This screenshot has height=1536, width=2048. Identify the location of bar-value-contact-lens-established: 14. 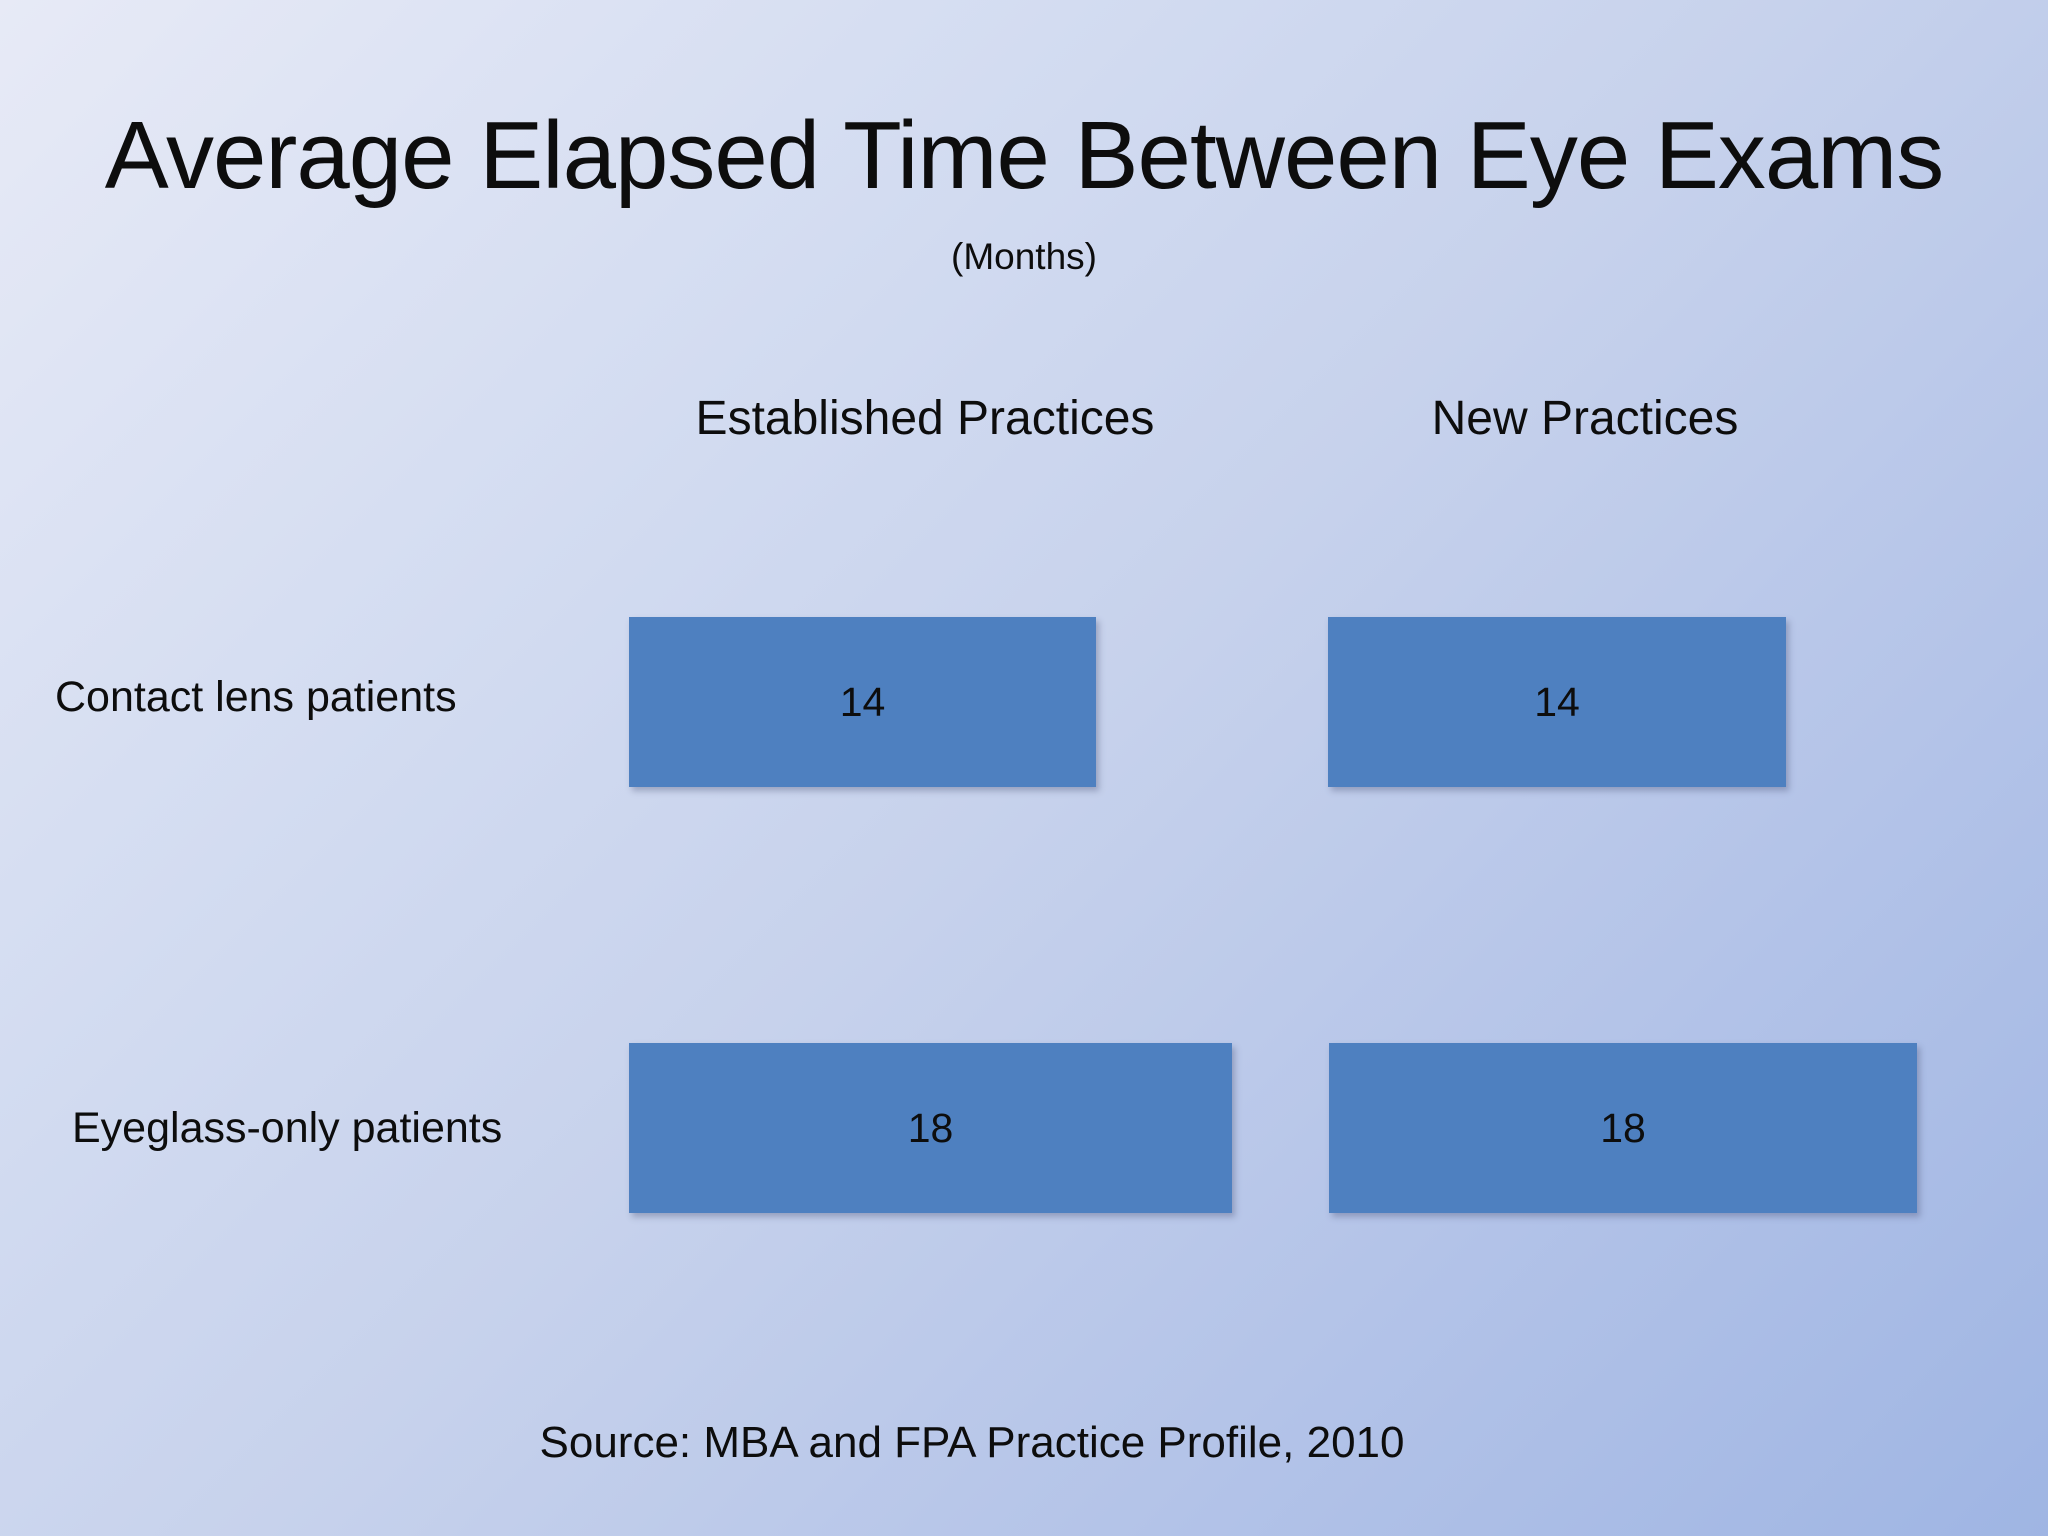
(862, 701).